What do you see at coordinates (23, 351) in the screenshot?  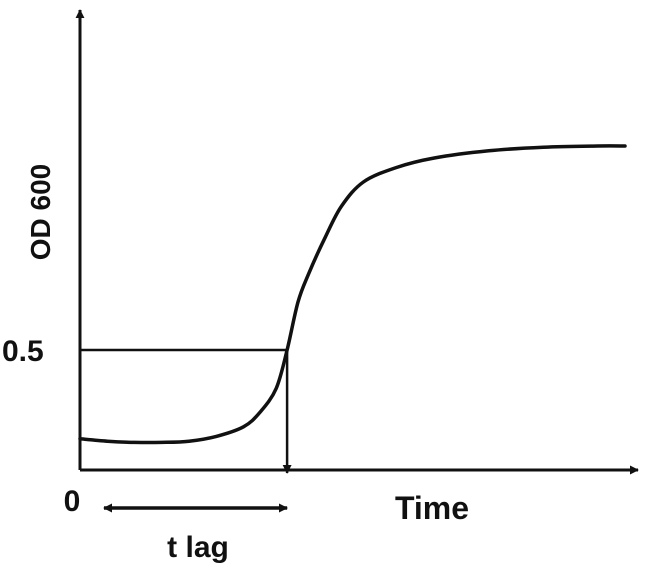 I see `threshold-label: 0.5` at bounding box center [23, 351].